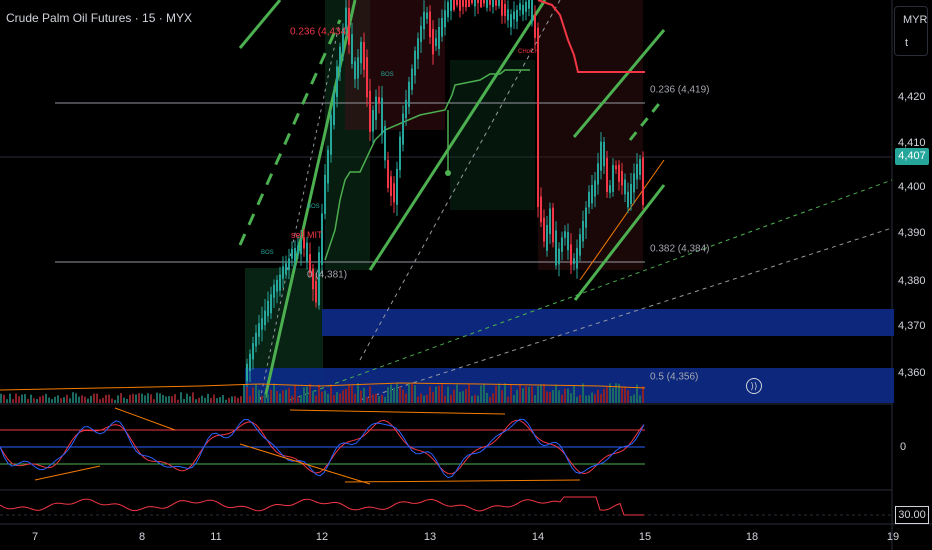  Describe the element at coordinates (528, 52) in the screenshot. I see `choch-label: CHoCH` at that location.